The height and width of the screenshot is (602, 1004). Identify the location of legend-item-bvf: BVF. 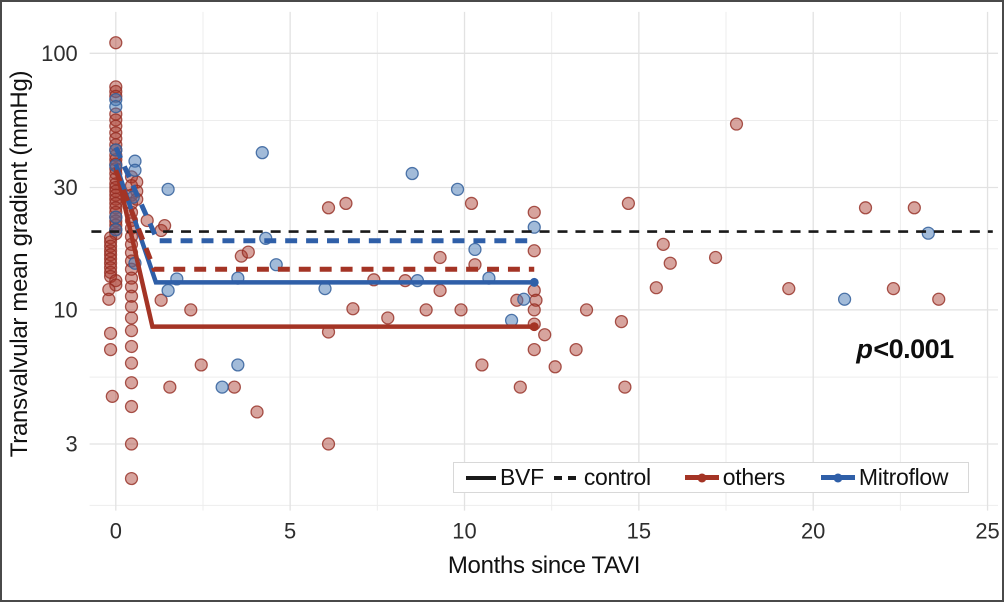
(505, 477).